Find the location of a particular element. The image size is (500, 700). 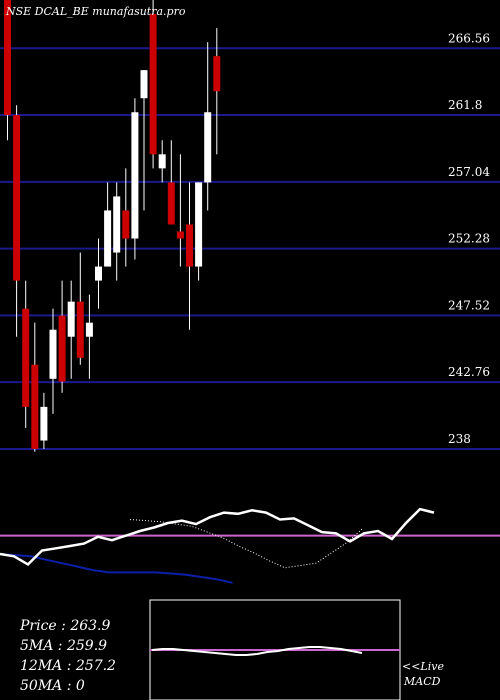

y-tick-label: 257.04 is located at coordinates (469, 172).